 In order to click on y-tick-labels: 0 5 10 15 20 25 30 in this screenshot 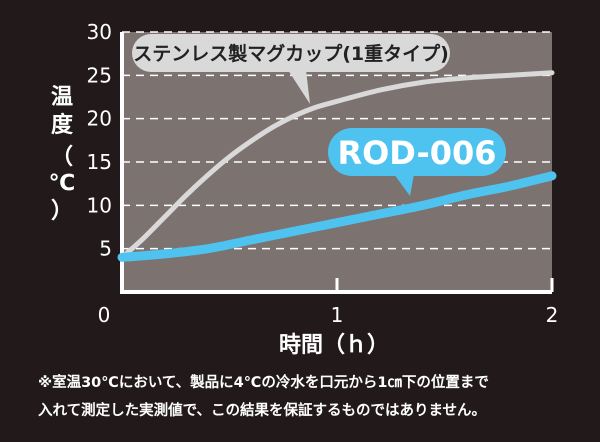, I will do `click(99, 173)`.